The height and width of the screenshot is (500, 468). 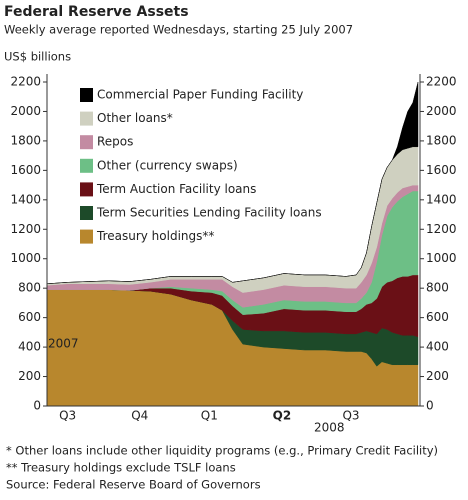 What do you see at coordinates (121, 468) in the screenshot?
I see `footnote: ** Treasury holdings exclude TSLF loans` at bounding box center [121, 468].